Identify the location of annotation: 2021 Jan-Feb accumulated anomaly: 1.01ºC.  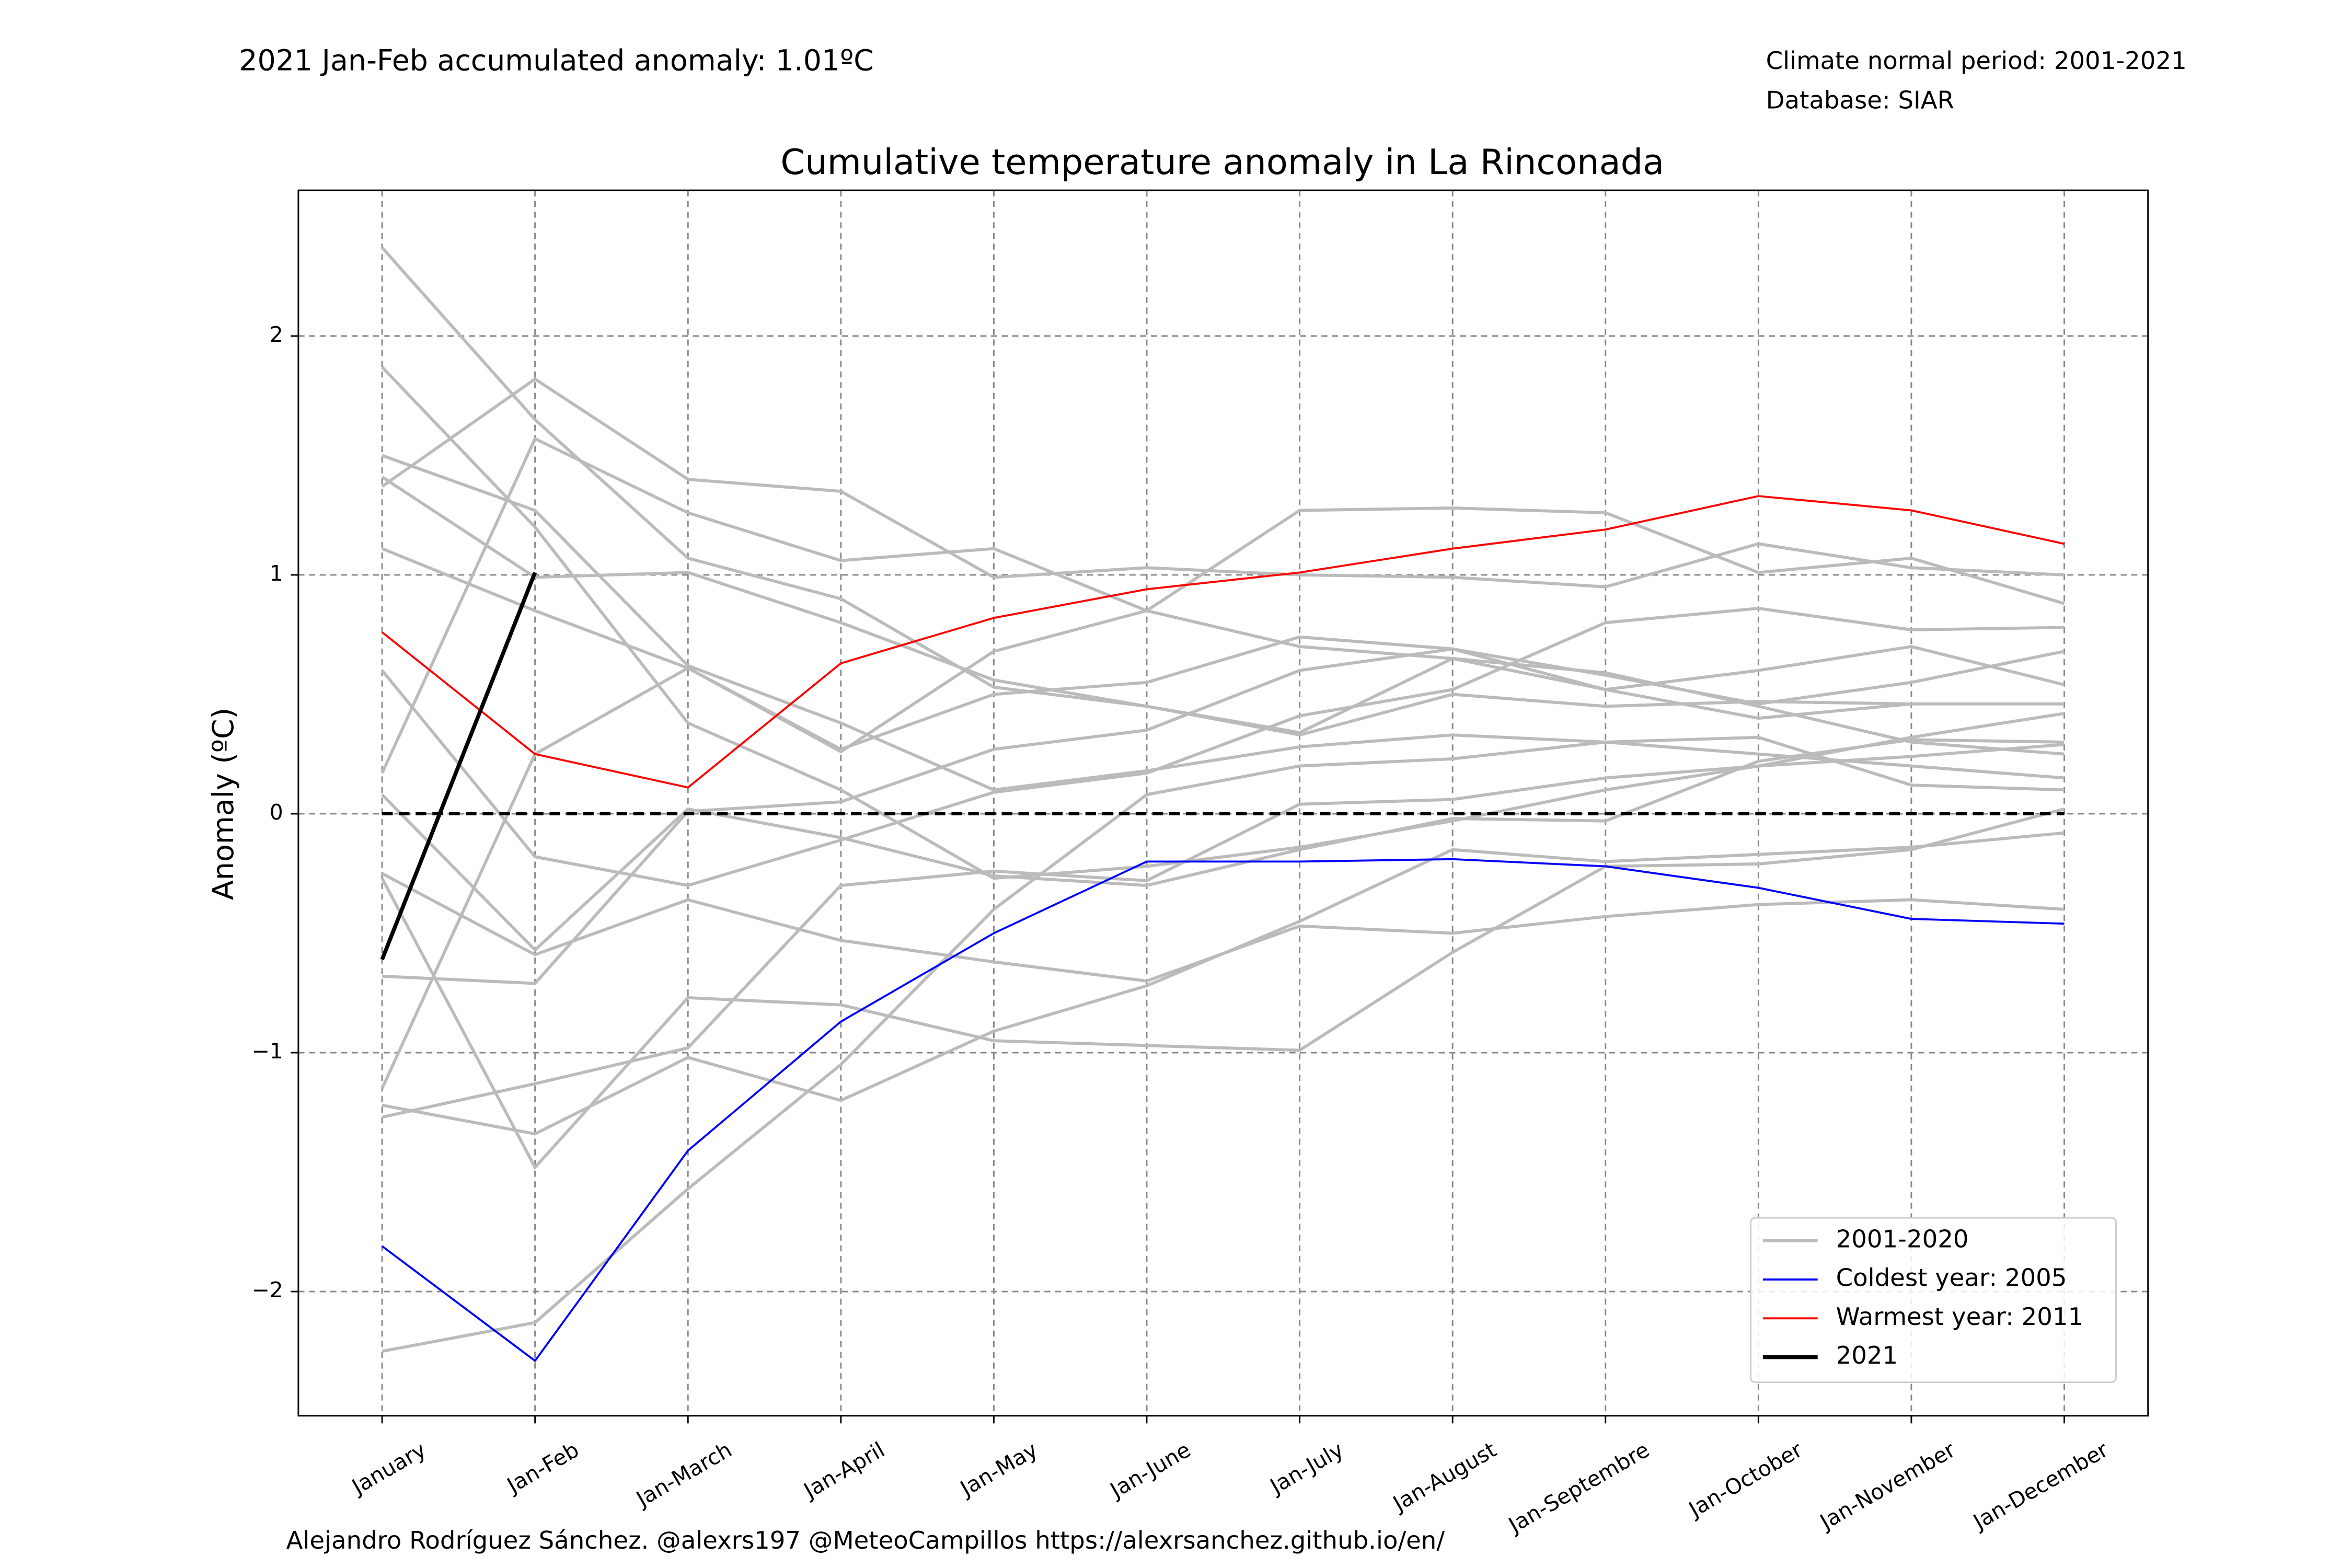
(556, 61).